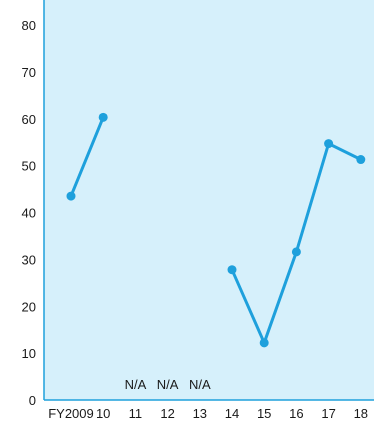  Describe the element at coordinates (71, 413) in the screenshot. I see `x-tick-label: FY2009` at that location.